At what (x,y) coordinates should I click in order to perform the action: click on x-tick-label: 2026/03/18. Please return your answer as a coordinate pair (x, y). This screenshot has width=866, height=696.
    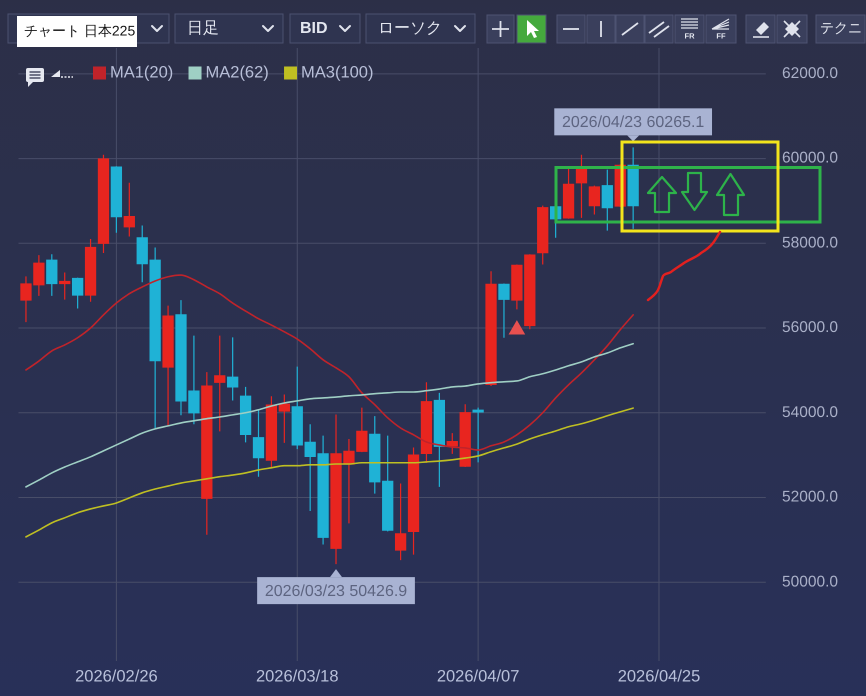
    Looking at the image, I should click on (297, 676).